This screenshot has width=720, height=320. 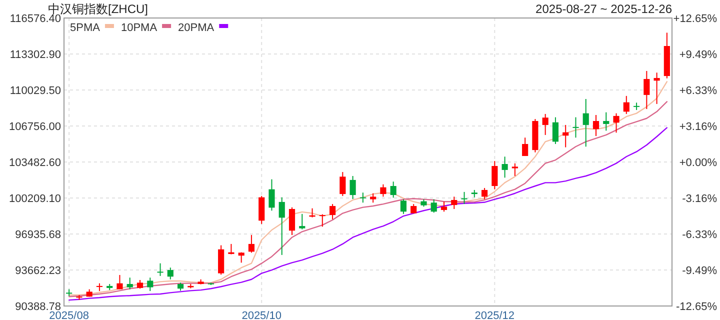 I want to click on x-tick-label: 2025/10, so click(x=262, y=315).